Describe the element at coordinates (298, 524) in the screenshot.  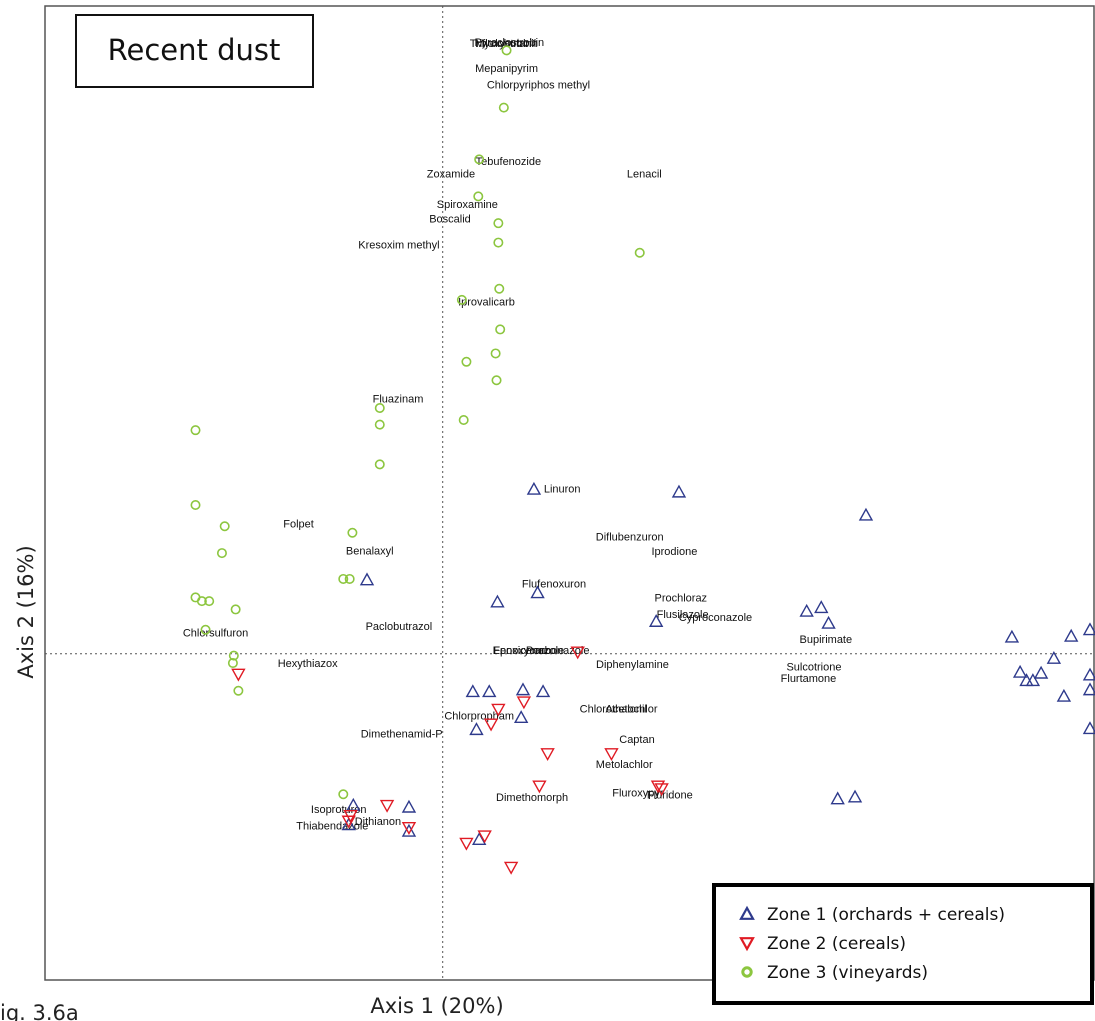
I see `point-label: Folpet` at that location.